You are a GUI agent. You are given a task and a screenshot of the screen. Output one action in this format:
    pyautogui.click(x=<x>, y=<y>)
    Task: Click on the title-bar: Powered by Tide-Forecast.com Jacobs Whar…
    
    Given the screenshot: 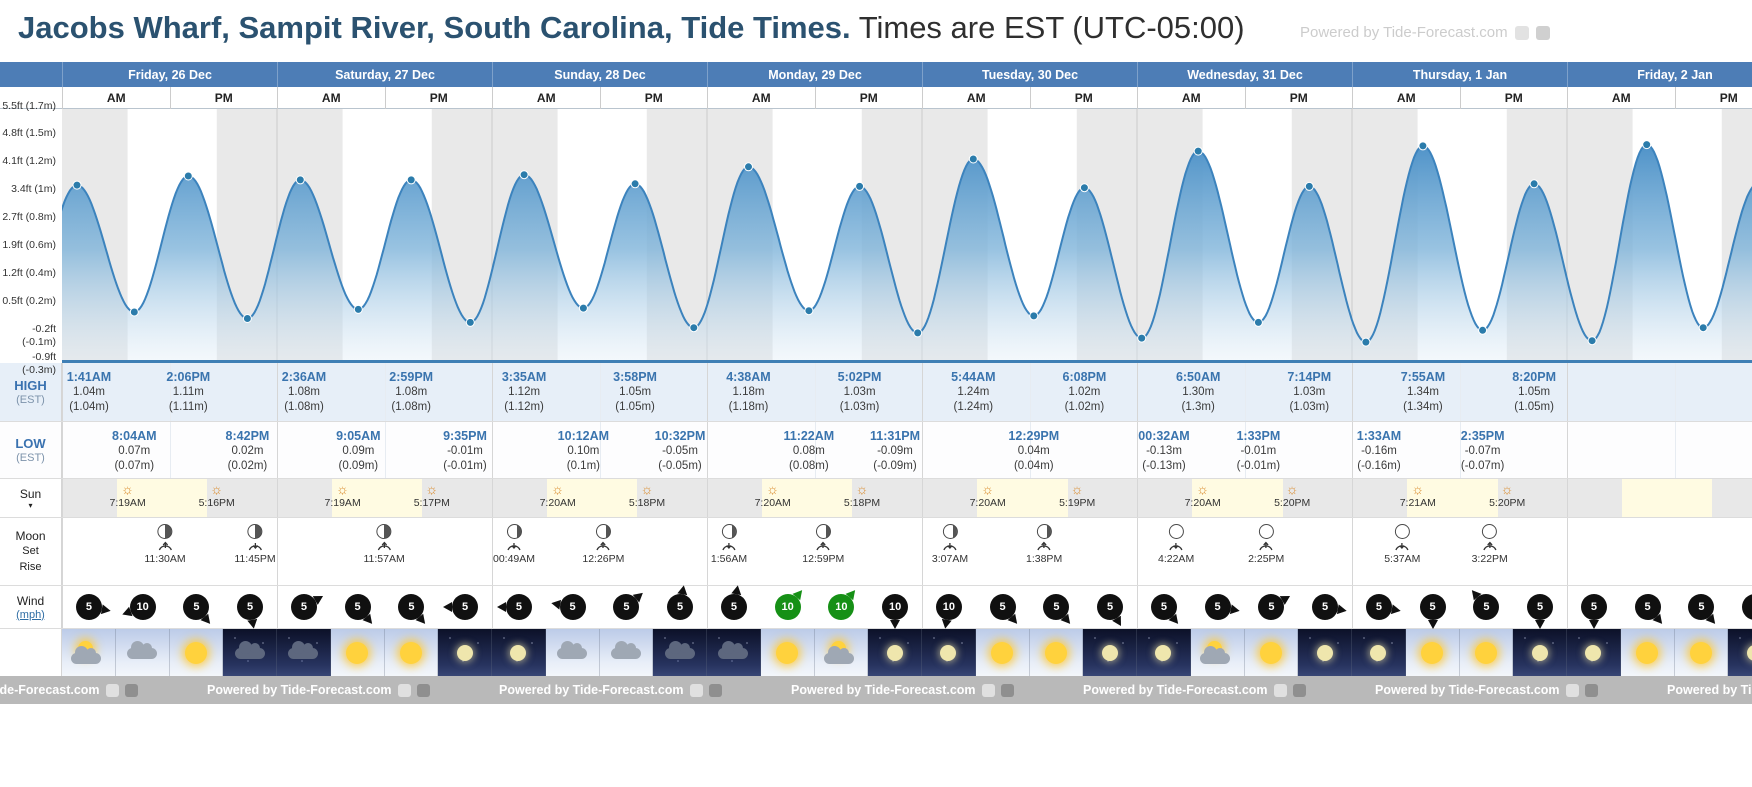 What is the action you would take?
    pyautogui.click(x=876, y=31)
    